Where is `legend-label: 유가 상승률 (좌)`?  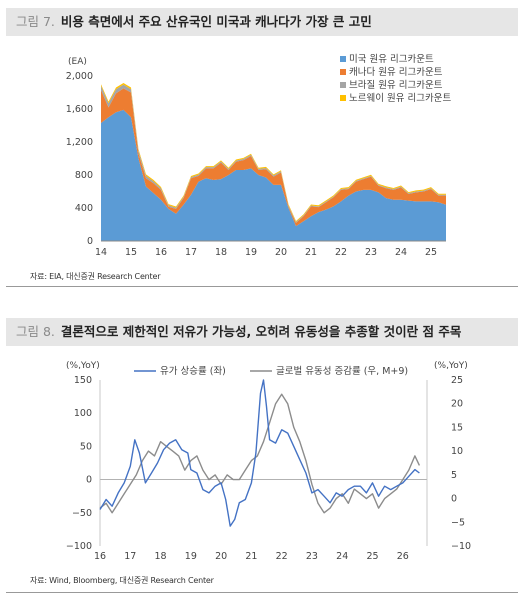 legend-label: 유가 상승률 (좌) is located at coordinates (193, 371).